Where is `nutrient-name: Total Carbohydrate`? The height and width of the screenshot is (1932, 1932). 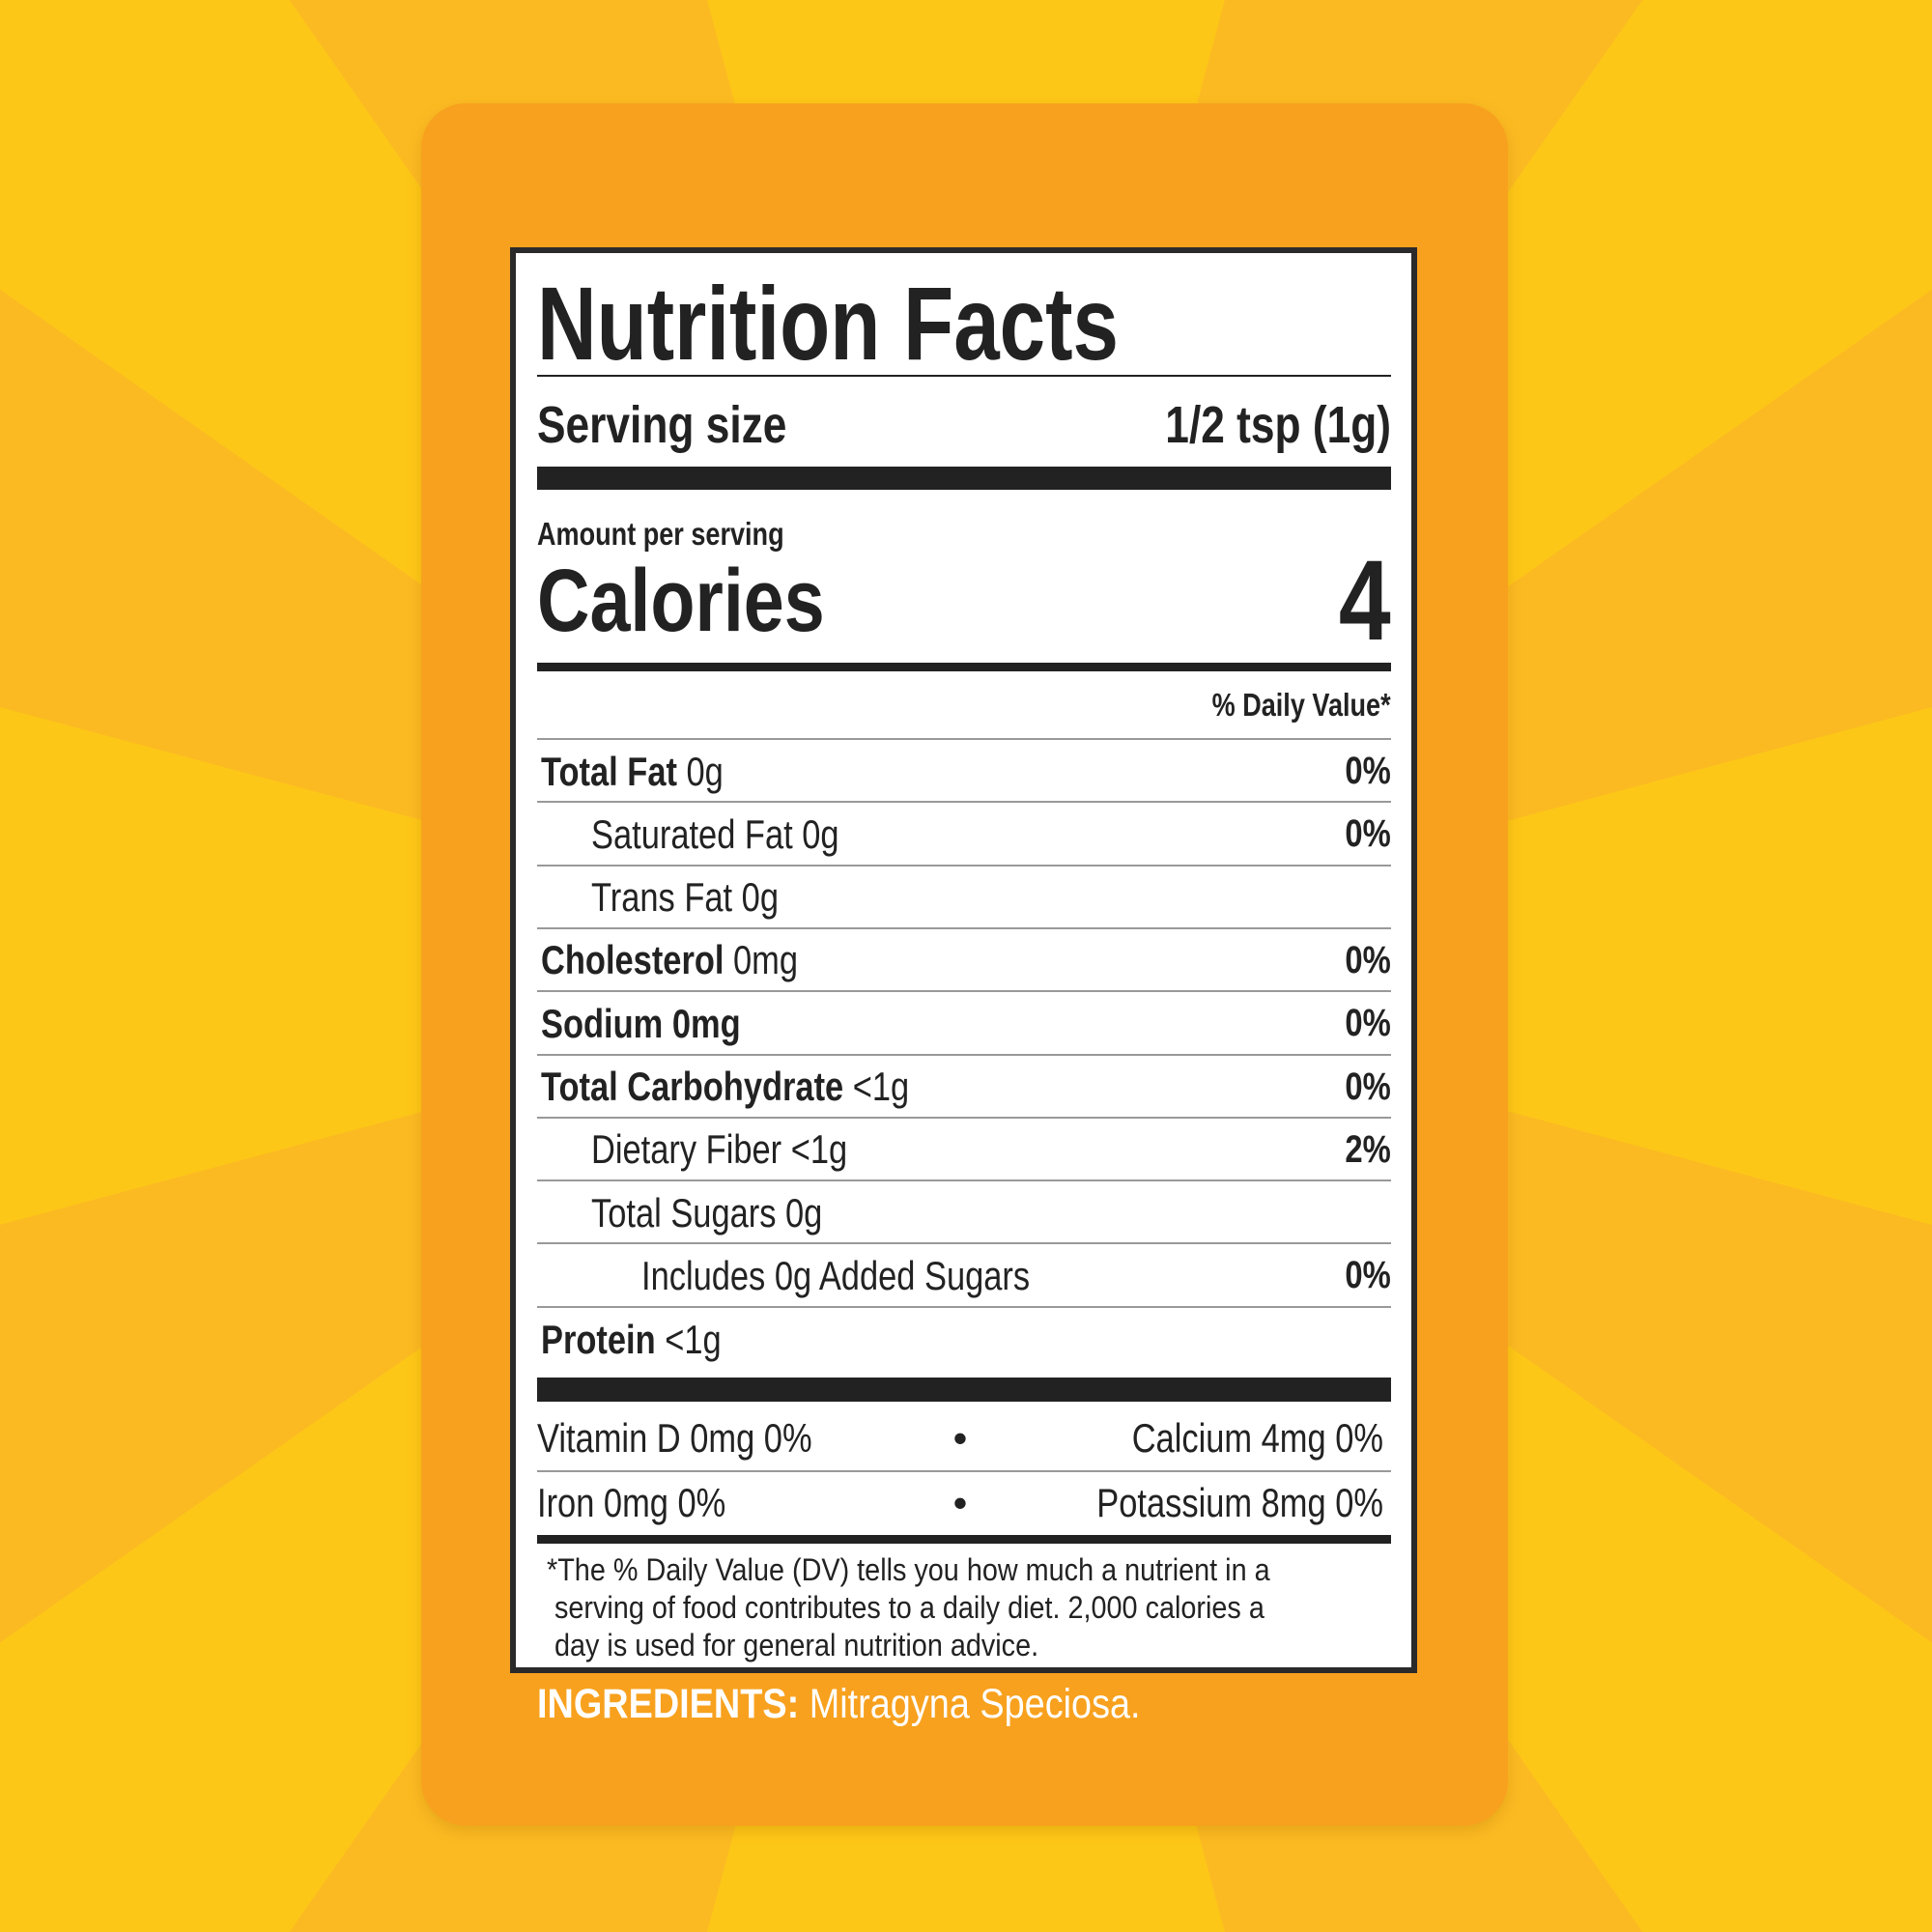
nutrient-name: Total Carbohydrate is located at coordinates (692, 1086).